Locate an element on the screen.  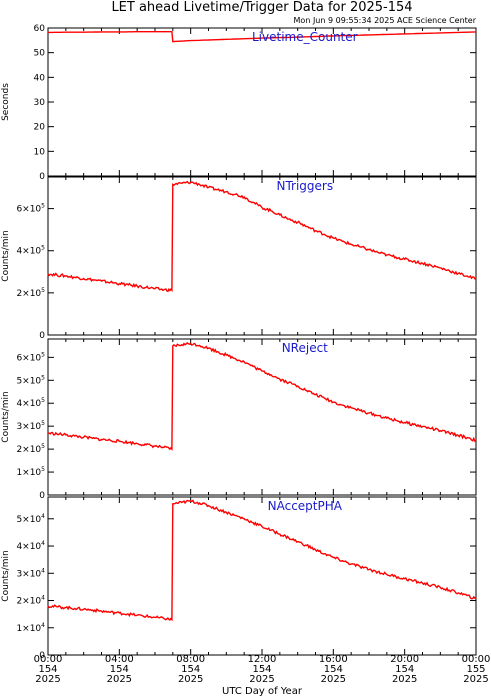
x-tick-doy: 155 is located at coordinates (475, 669).